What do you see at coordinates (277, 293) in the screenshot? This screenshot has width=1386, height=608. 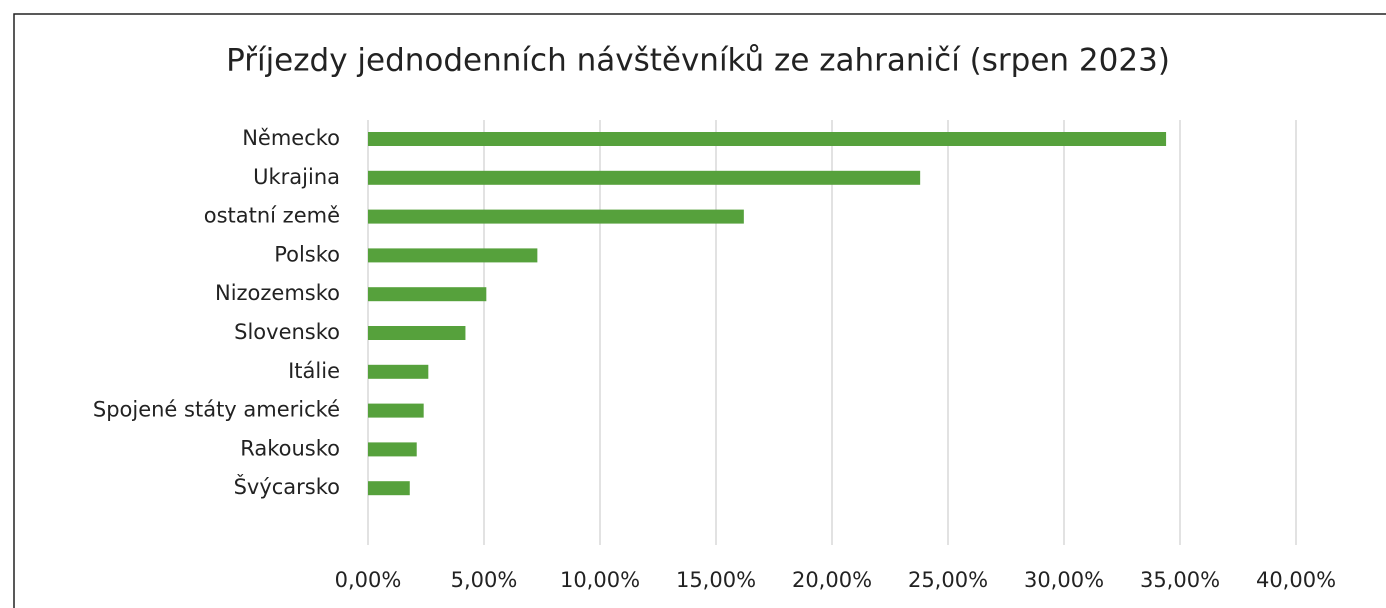 I see `y-tick-label: Nizozemsko` at bounding box center [277, 293].